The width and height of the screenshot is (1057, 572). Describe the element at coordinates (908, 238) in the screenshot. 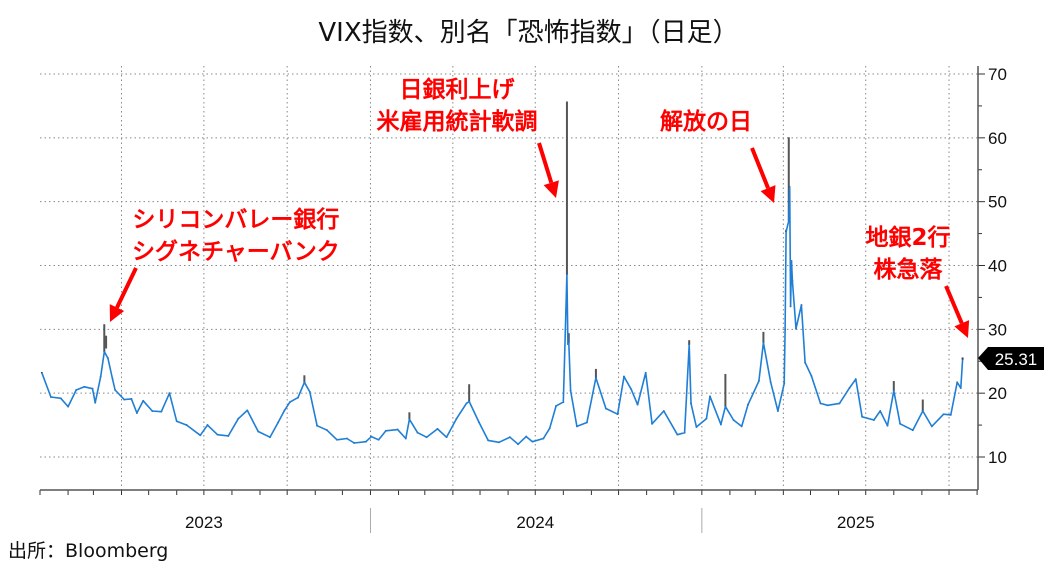

I see `annotation-line: 地銀2行` at that location.